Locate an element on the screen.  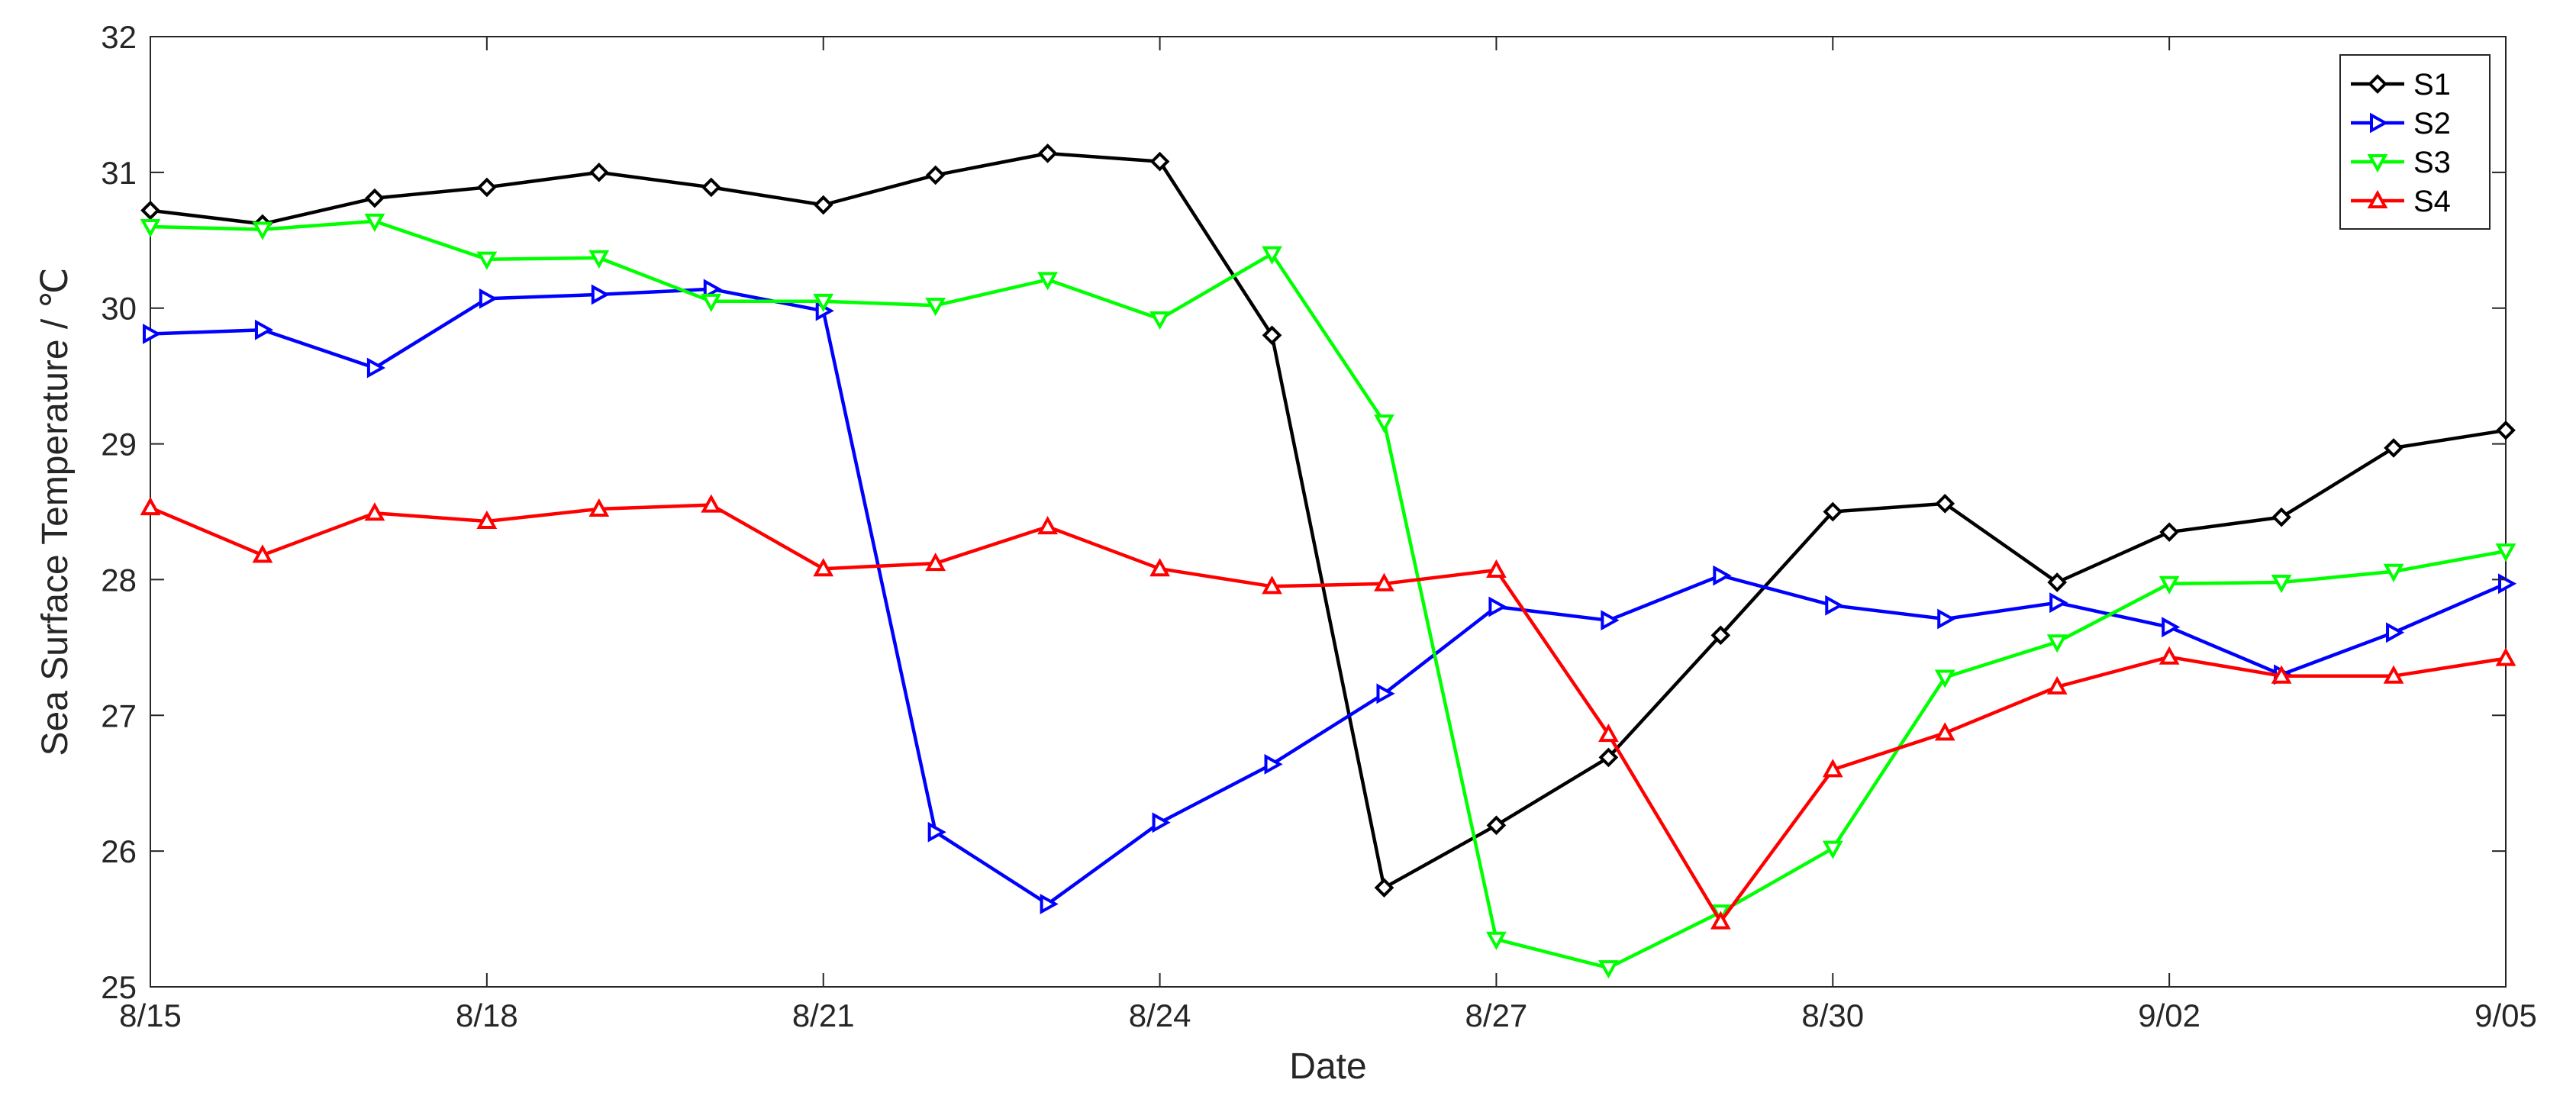
x-tick-label: 8/27 is located at coordinates (1497, 1015).